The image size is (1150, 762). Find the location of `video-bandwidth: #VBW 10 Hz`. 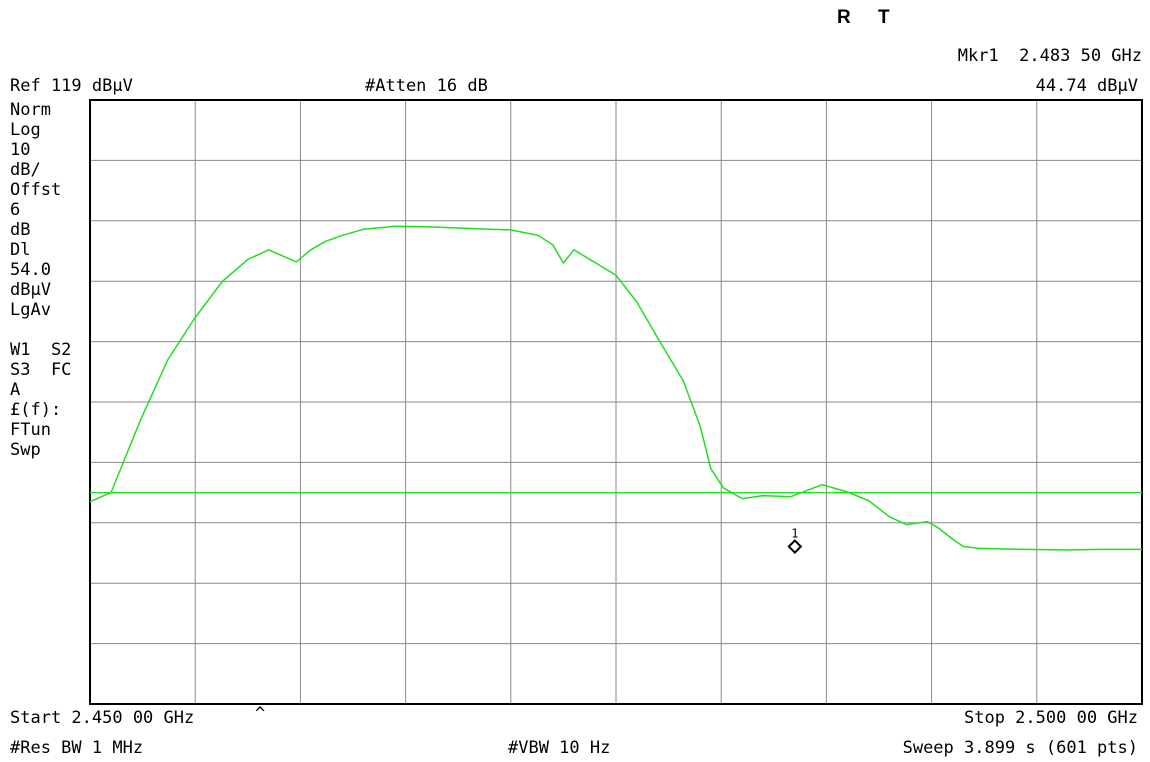

video-bandwidth: #VBW 10 Hz is located at coordinates (559, 748).